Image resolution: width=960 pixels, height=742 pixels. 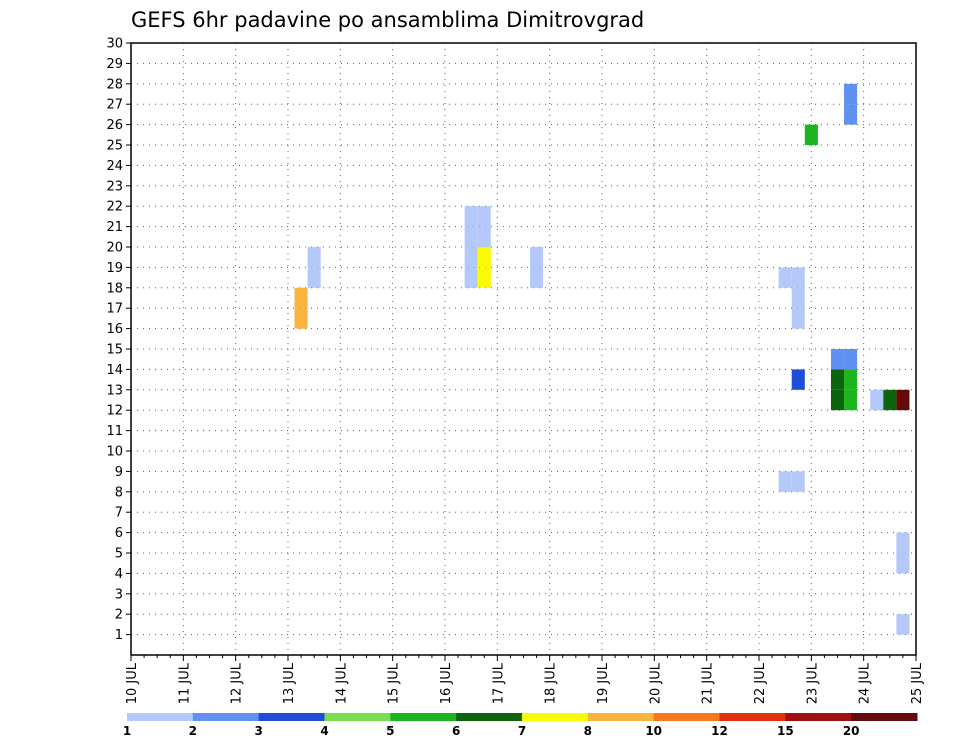 I want to click on y-tick-label: 26, so click(x=114, y=125).